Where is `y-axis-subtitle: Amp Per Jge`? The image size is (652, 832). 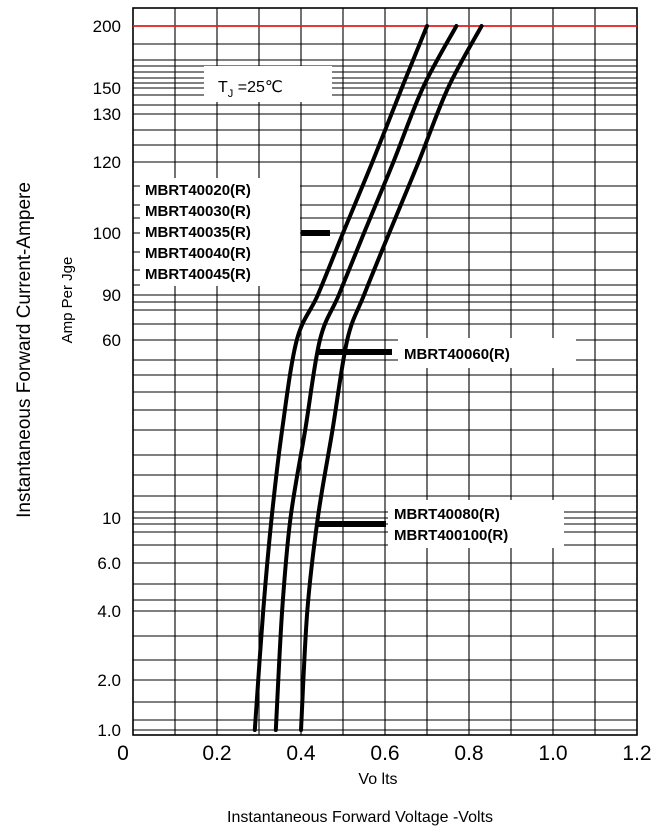
y-axis-subtitle: Amp Per Jge is located at coordinates (67, 300).